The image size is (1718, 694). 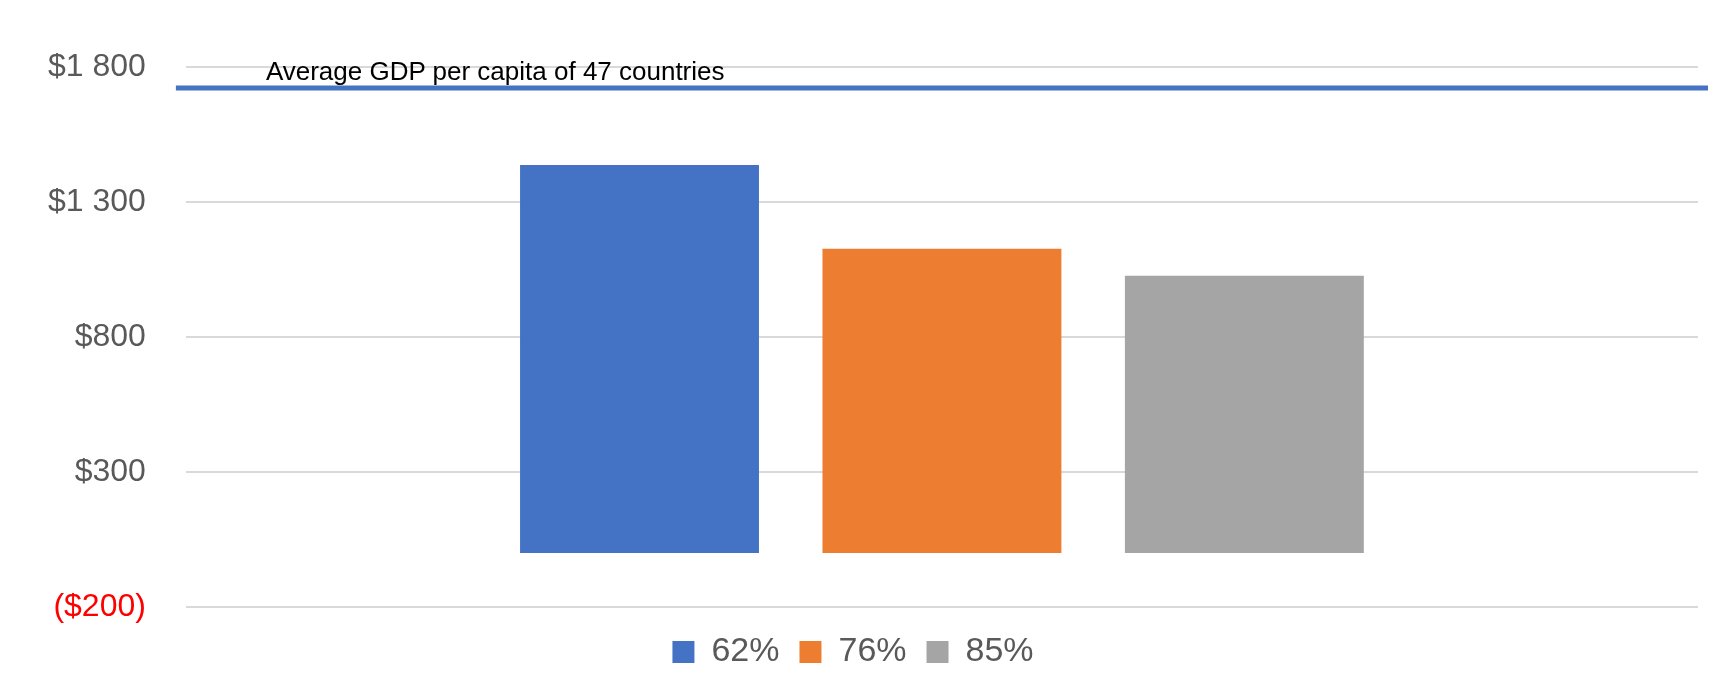 I want to click on y-tick-label: $1 800, so click(x=97, y=65).